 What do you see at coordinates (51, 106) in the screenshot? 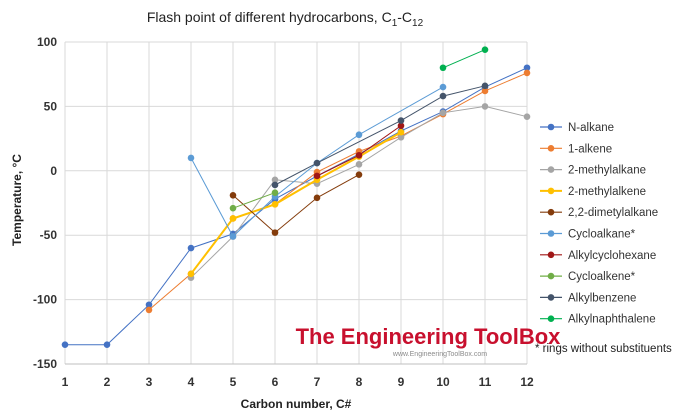
I see `y-tick-label: 50` at bounding box center [51, 106].